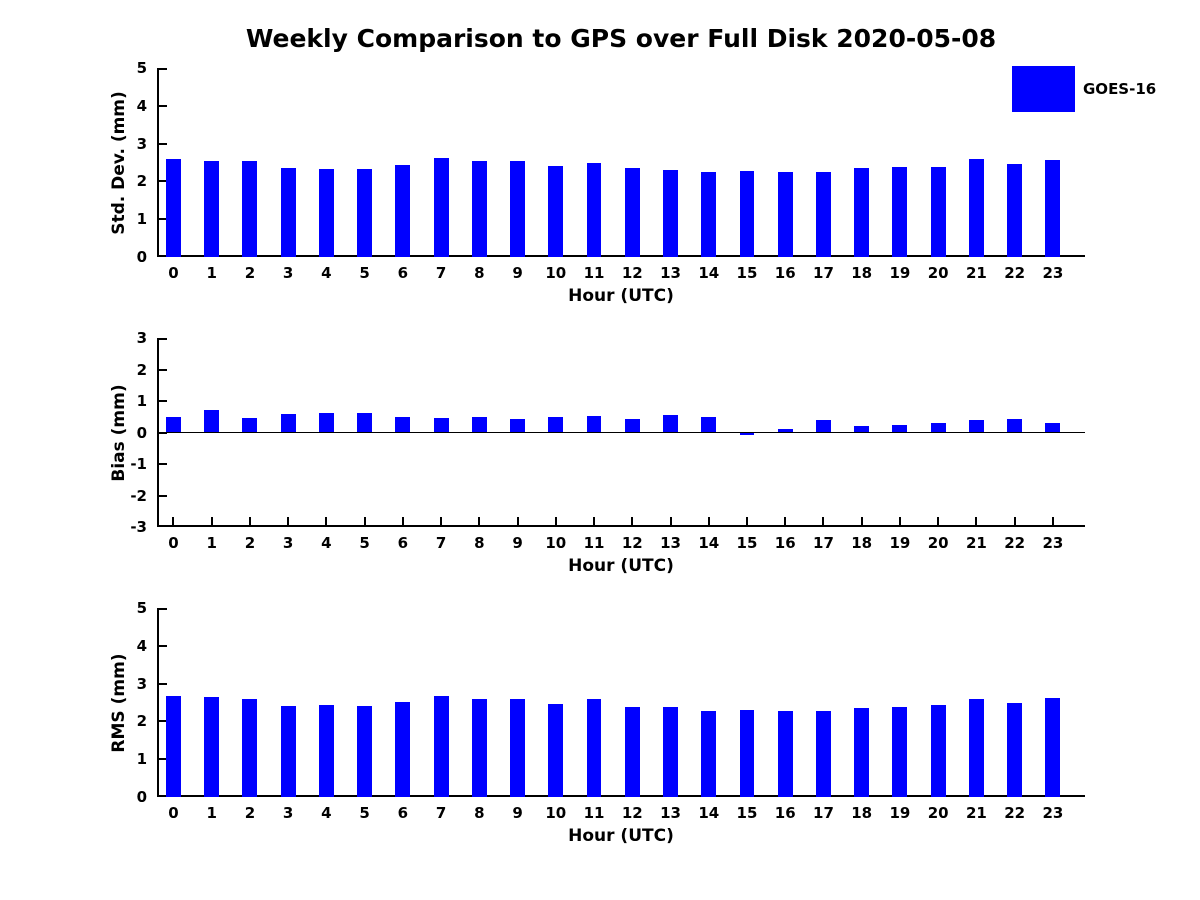 This screenshot has width=1200, height=900. What do you see at coordinates (119, 702) in the screenshot?
I see `y-axis-label: RMS (mm)` at bounding box center [119, 702].